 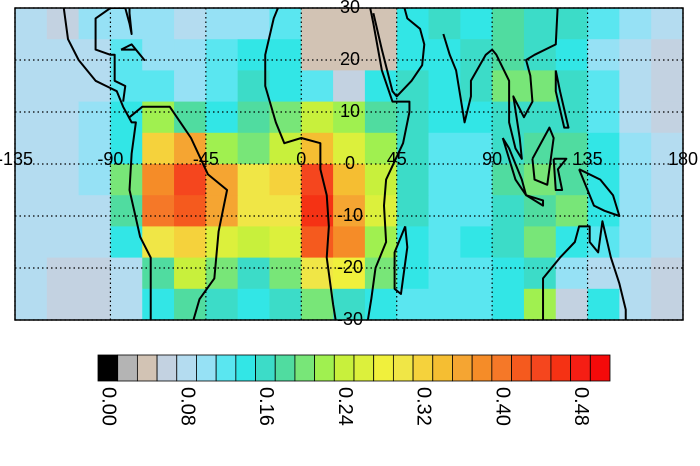 What do you see at coordinates (424, 406) in the screenshot?
I see `colorbar-label: 0.32` at bounding box center [424, 406].